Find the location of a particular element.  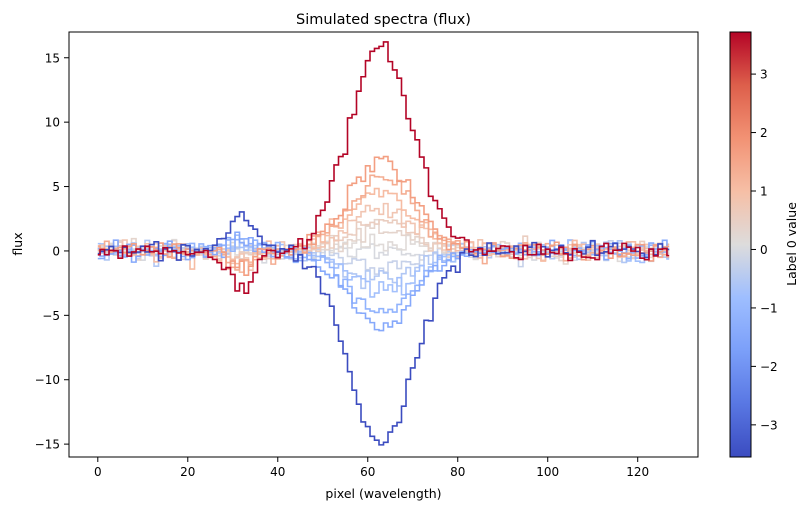

y-tick-label: −15 is located at coordinates (47, 445).